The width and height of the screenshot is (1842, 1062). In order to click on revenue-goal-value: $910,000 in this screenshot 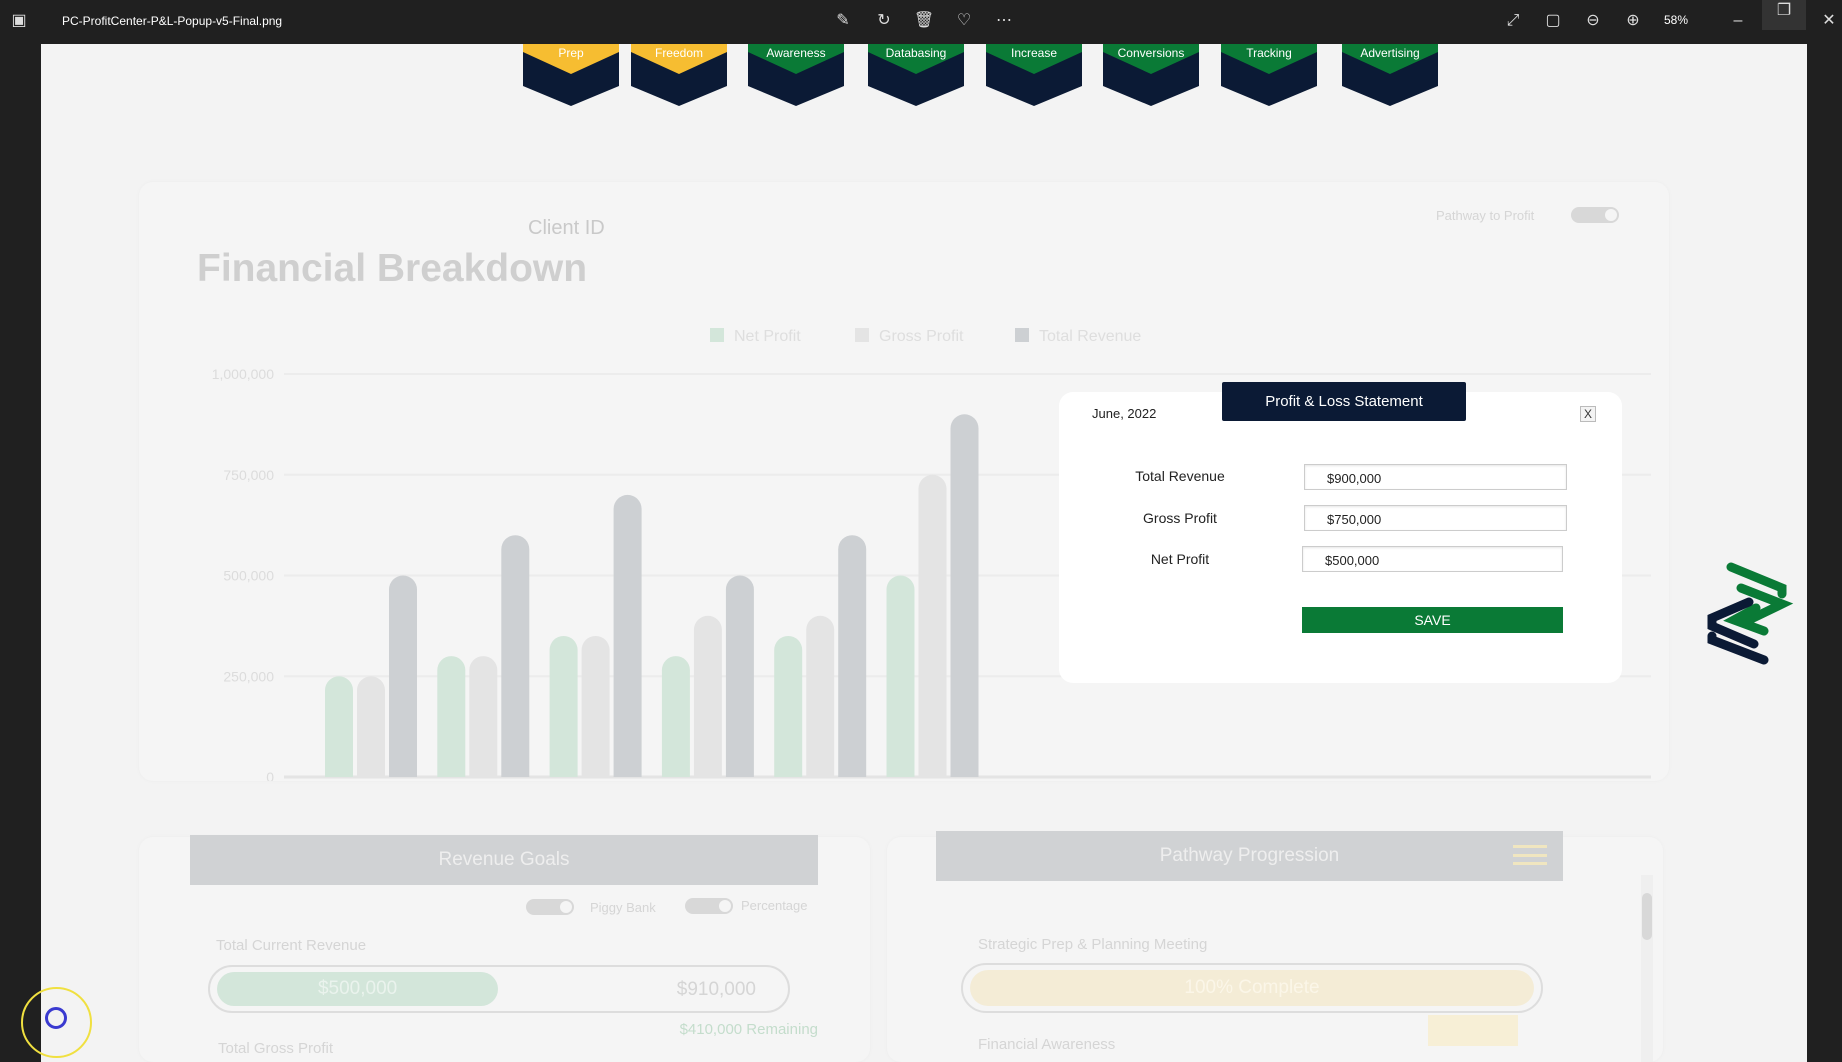, I will do `click(716, 989)`.